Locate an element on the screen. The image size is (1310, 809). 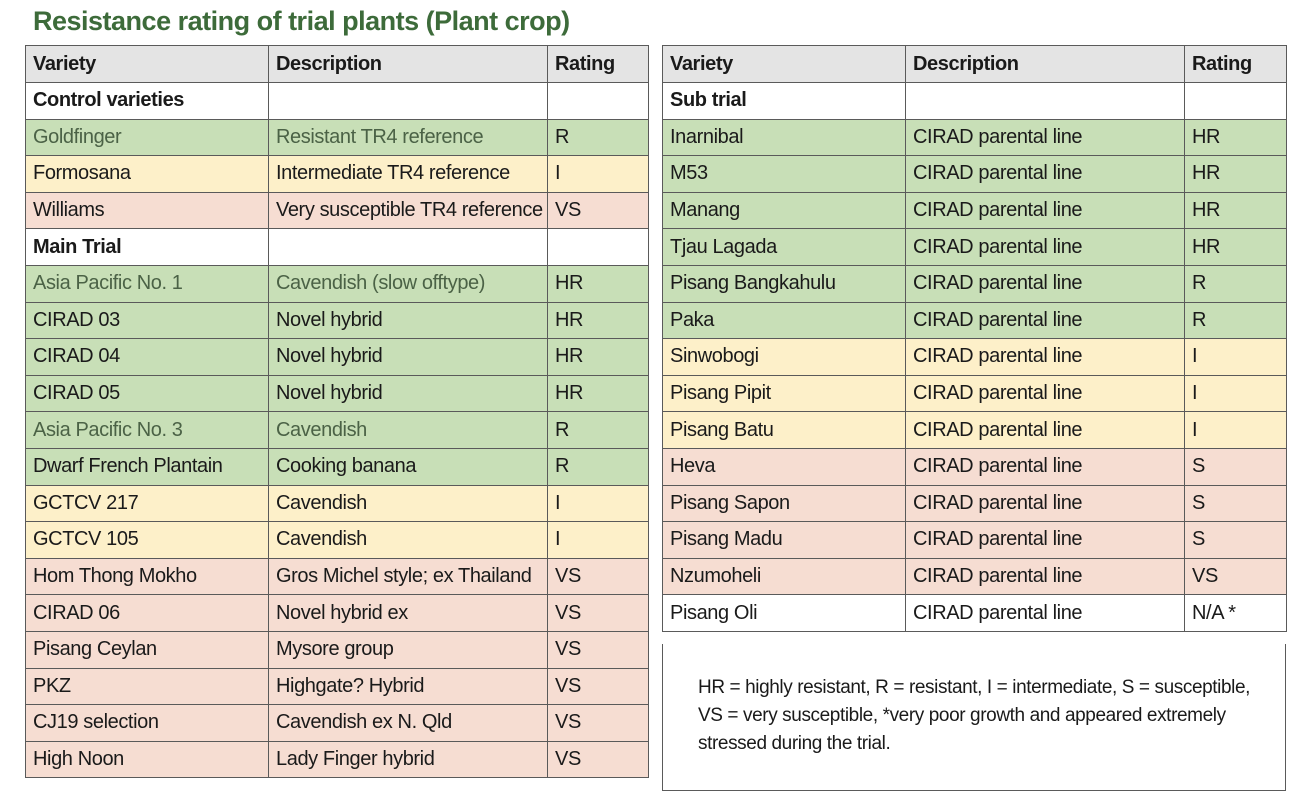
variety-cell: Sinwobogi is located at coordinates (784, 357).